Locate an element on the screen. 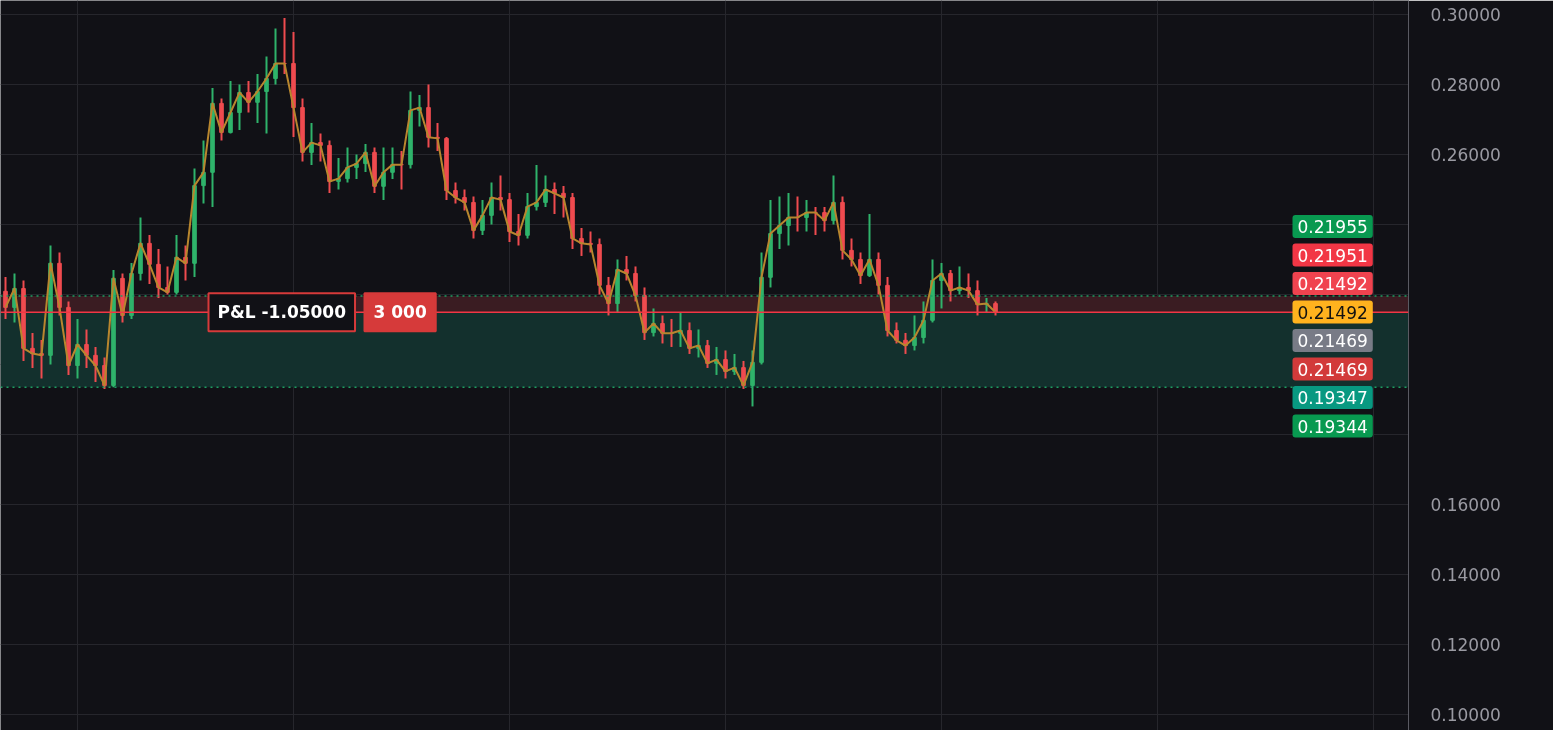 The height and width of the screenshot is (730, 1553). y-tick-label: 0.14000 is located at coordinates (1465, 574).